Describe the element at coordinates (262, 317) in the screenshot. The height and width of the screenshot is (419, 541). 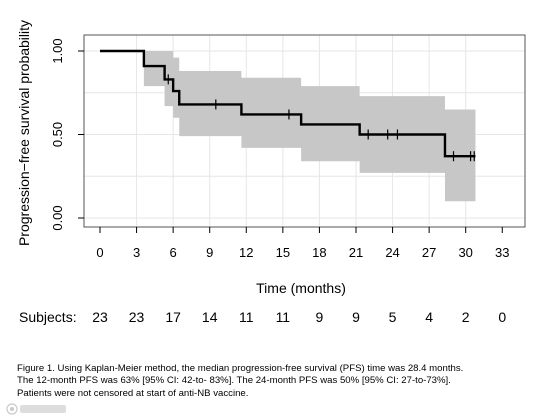
I see `risk-table: Subjects: 23 23 17 14 11 11 9 9 5 4 2 0` at that location.